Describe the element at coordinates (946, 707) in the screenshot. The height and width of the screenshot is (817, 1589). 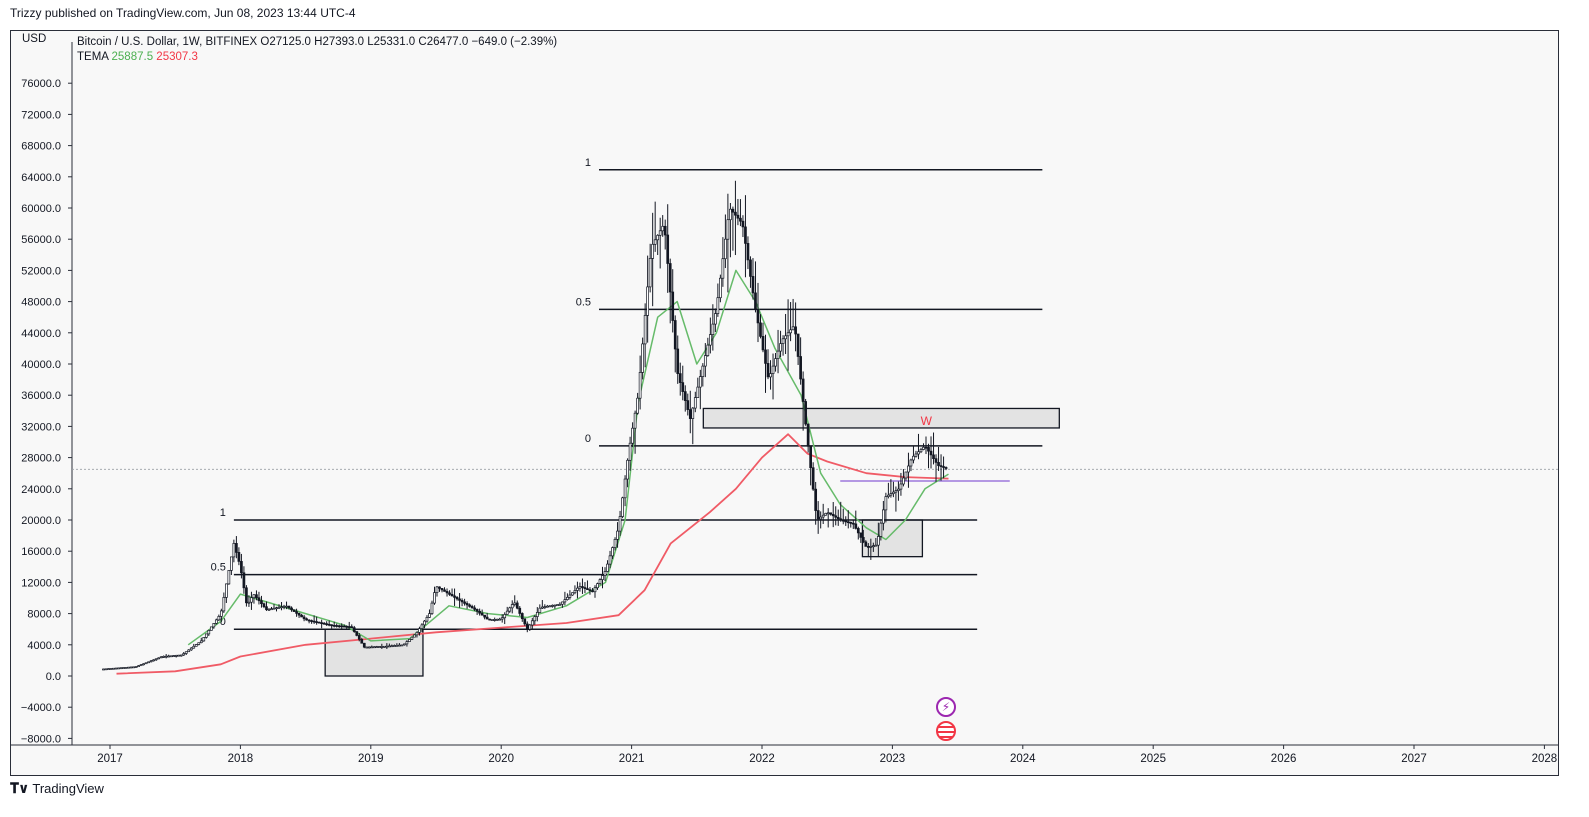
I see `lightning-event-icon: ⚡` at that location.